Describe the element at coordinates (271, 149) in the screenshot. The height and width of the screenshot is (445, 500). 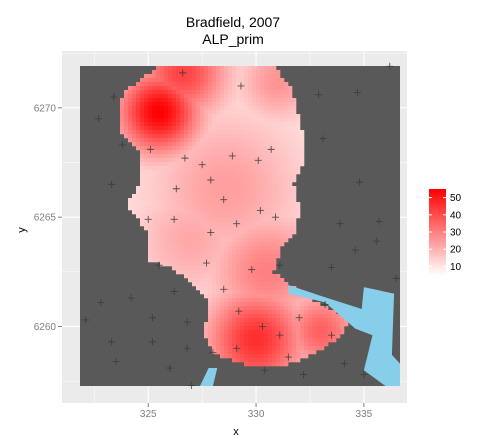
I see `site-marker` at that location.